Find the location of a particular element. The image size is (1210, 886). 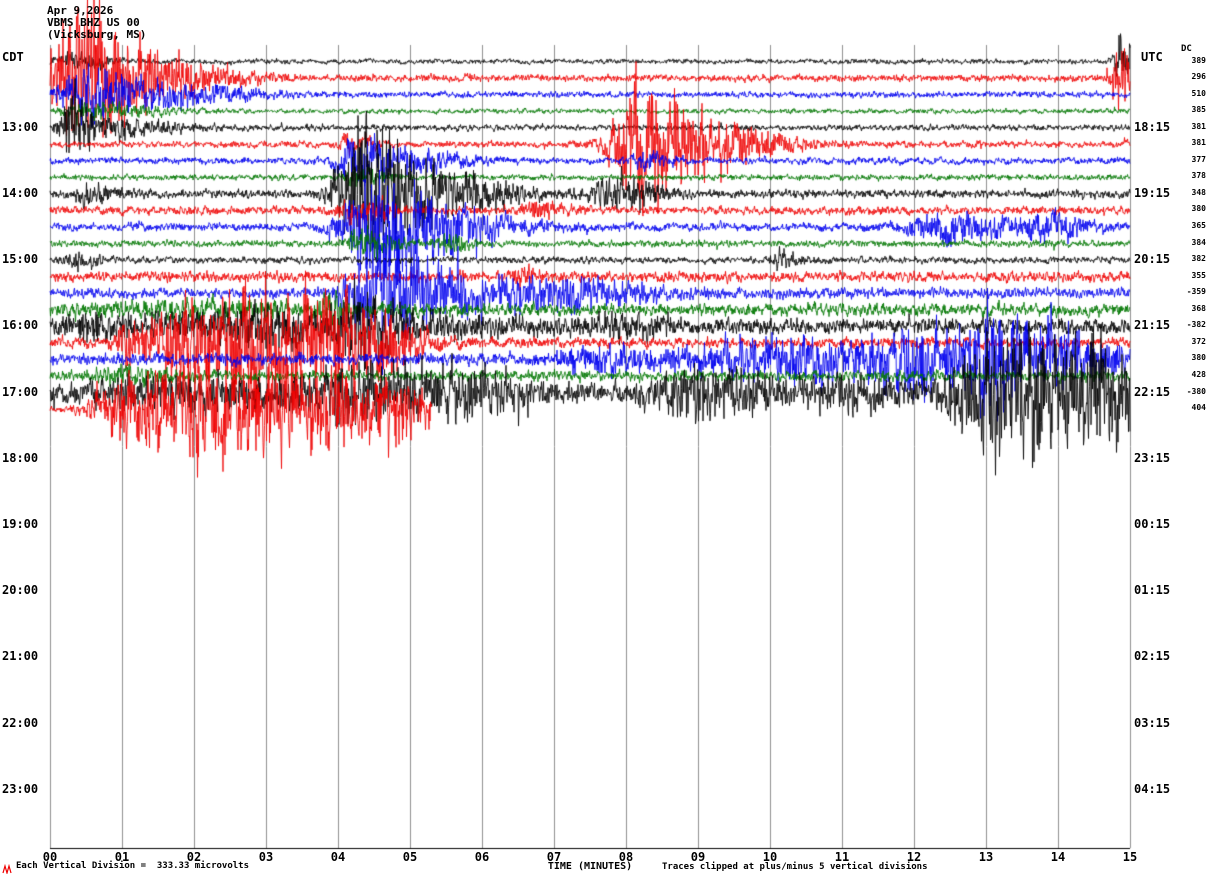

x-tick-label: 02 is located at coordinates (194, 857).